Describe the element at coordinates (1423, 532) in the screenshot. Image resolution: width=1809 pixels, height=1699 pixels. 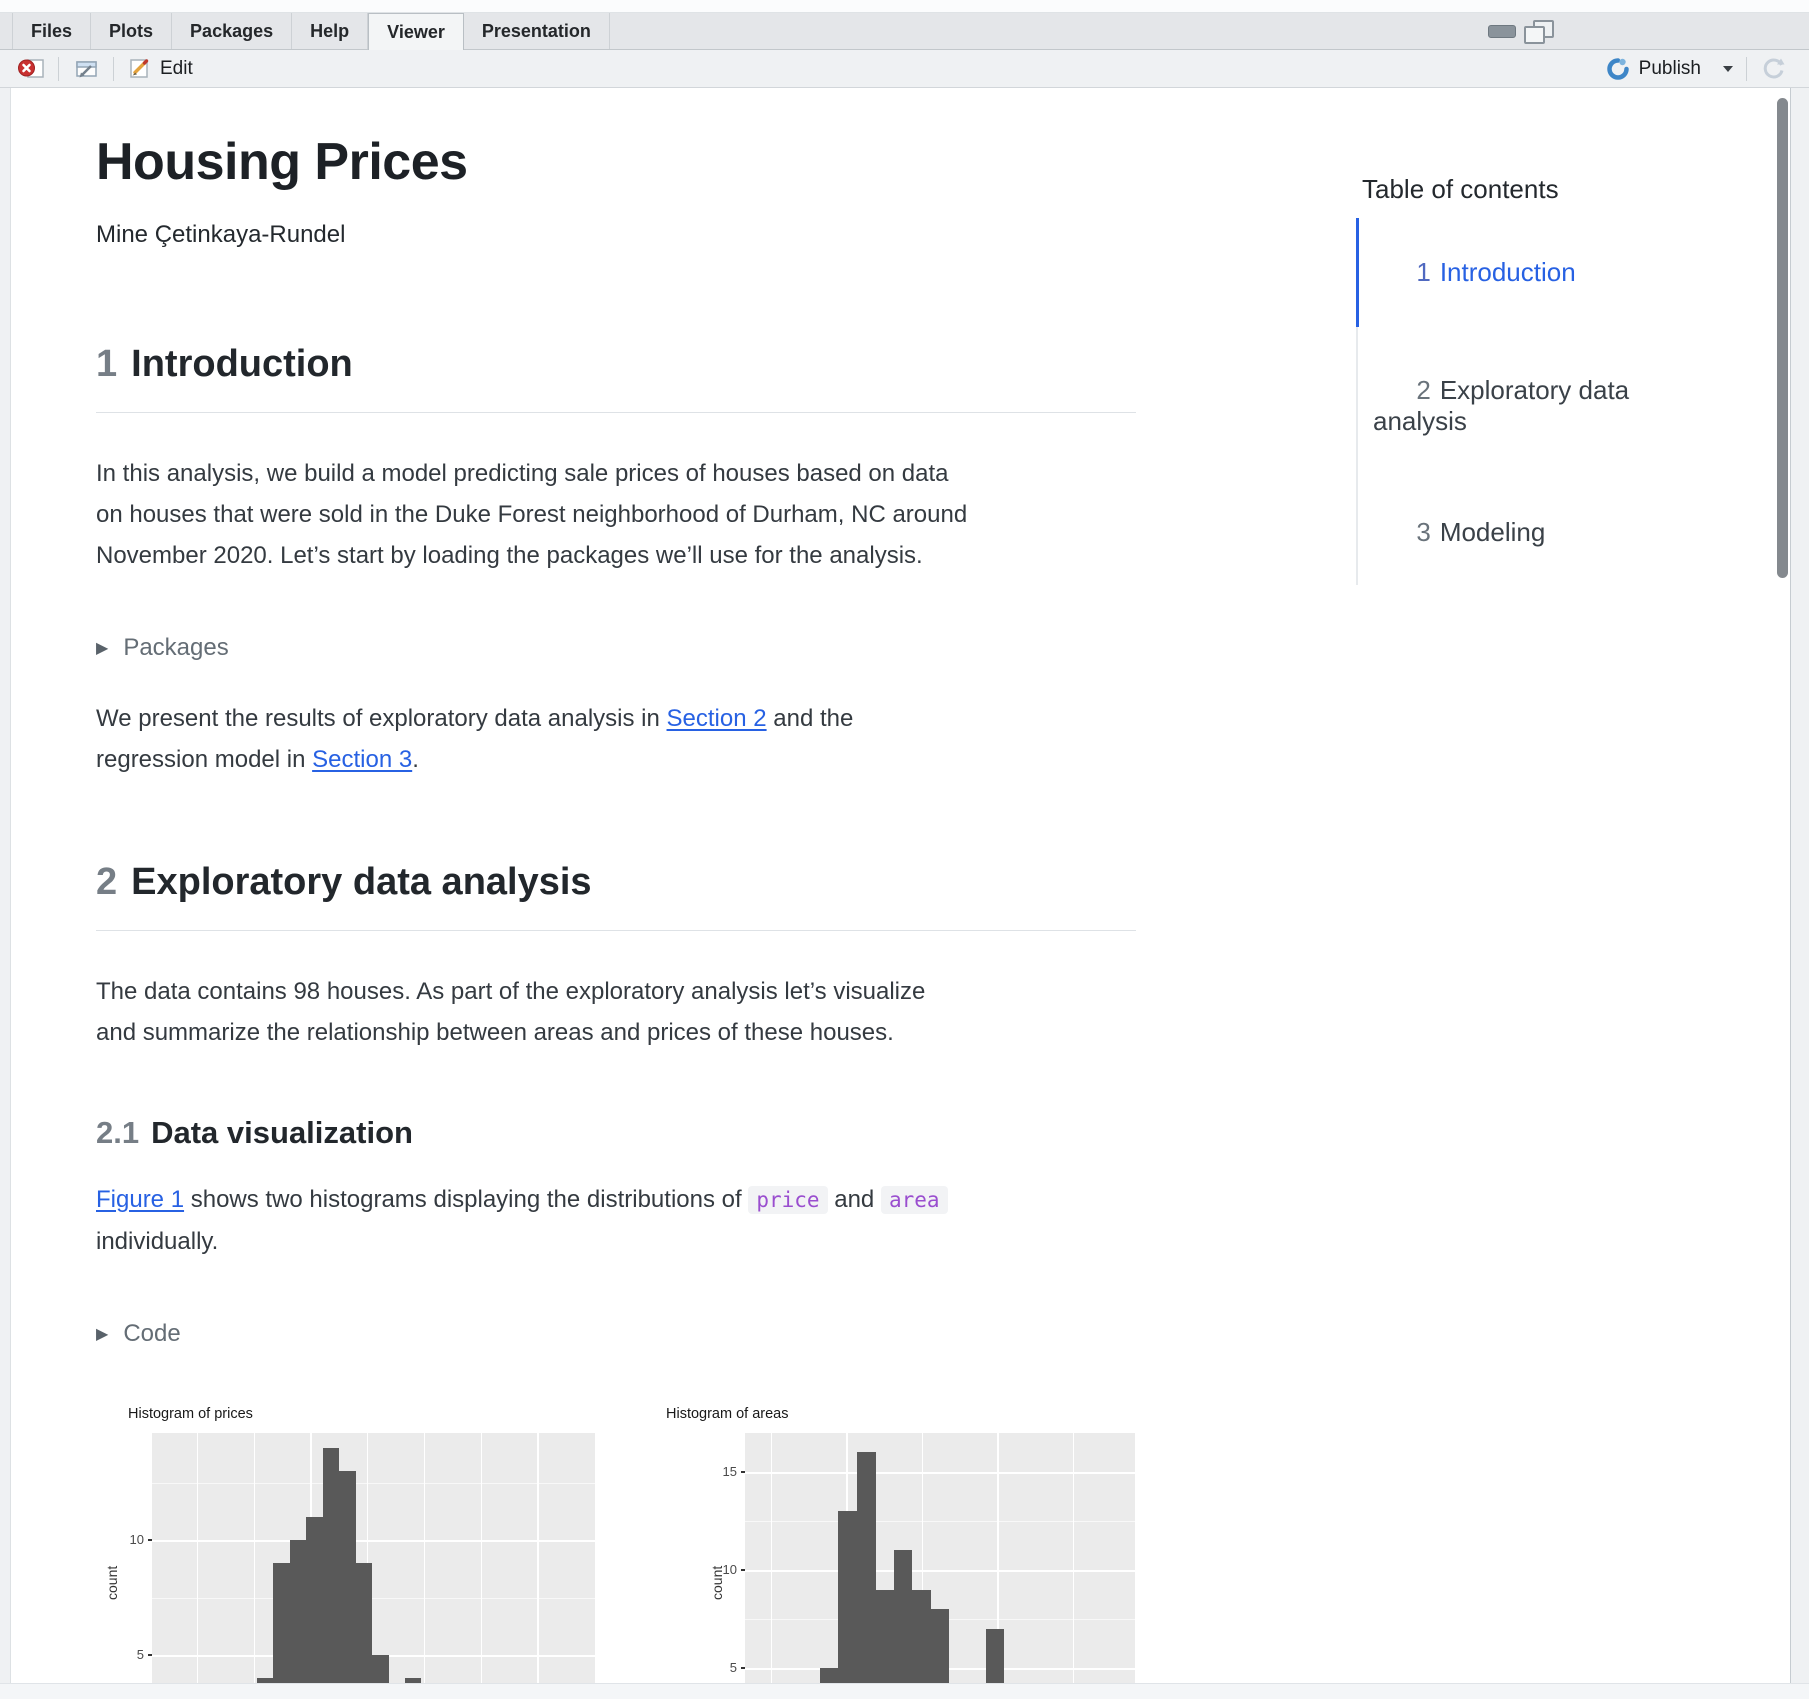
I see `toc-item-number: 3` at that location.